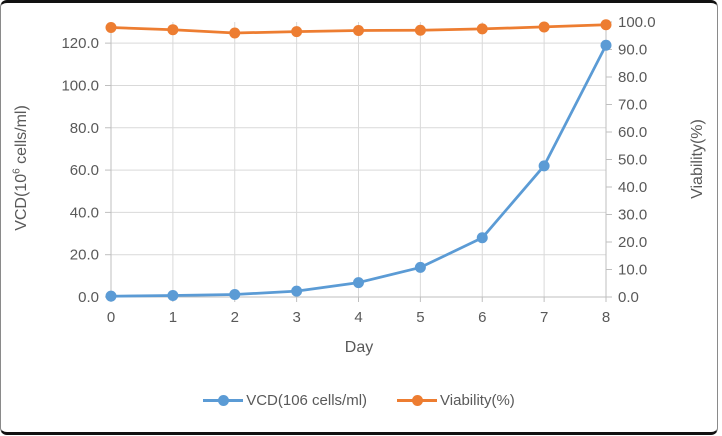 The width and height of the screenshot is (722, 436). Describe the element at coordinates (632, 50) in the screenshot. I see `right-axis-tick-label: 90.0` at that location.